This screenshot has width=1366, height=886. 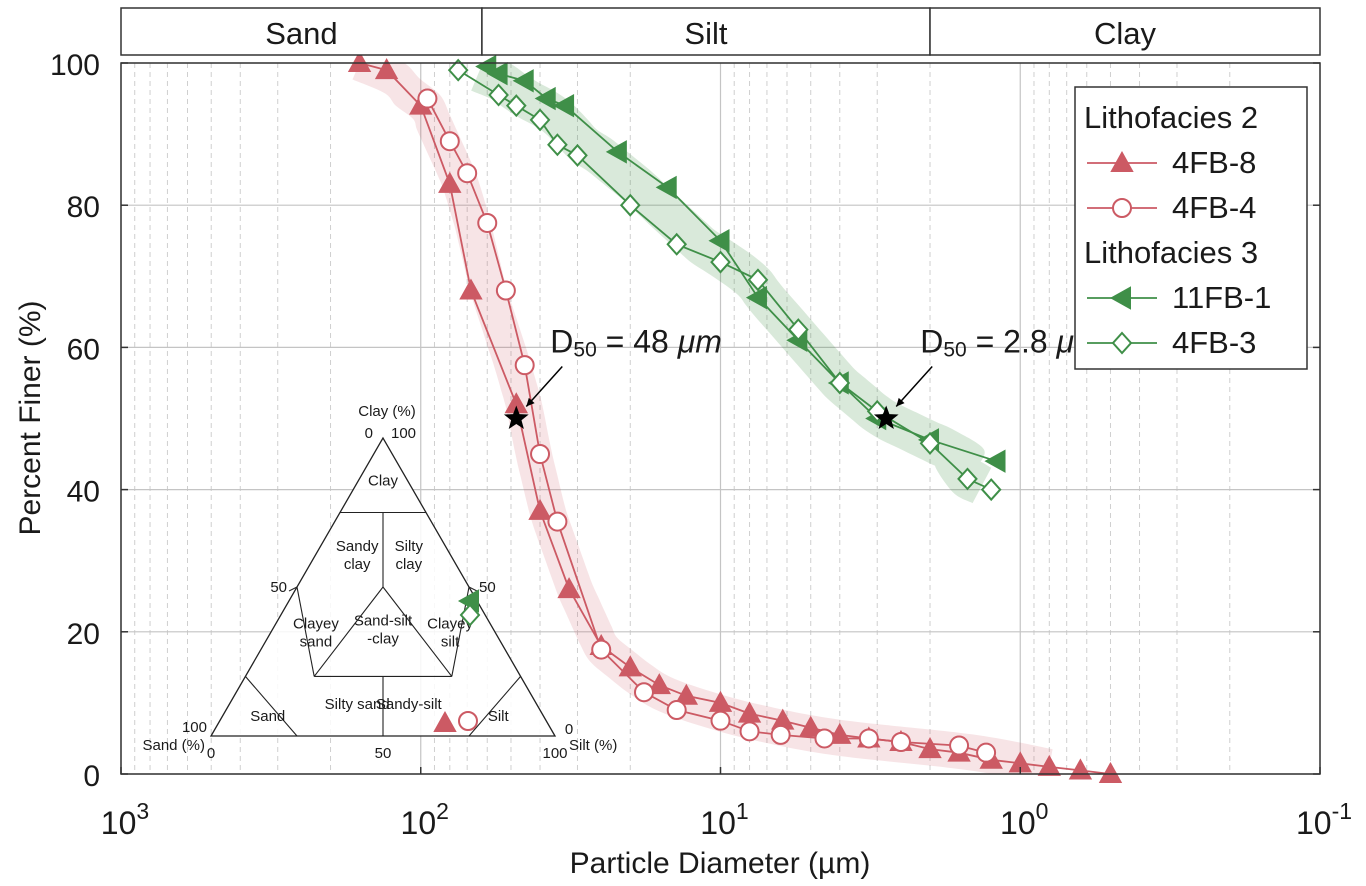 What do you see at coordinates (914, 386) in the screenshot?
I see `d50-arrow` at bounding box center [914, 386].